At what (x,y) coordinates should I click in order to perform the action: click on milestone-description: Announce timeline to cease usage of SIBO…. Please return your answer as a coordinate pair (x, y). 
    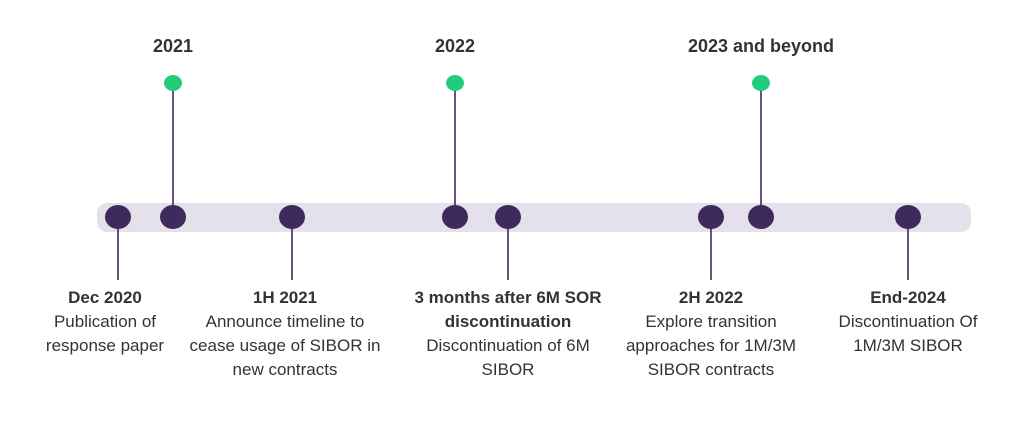
    Looking at the image, I should click on (285, 345).